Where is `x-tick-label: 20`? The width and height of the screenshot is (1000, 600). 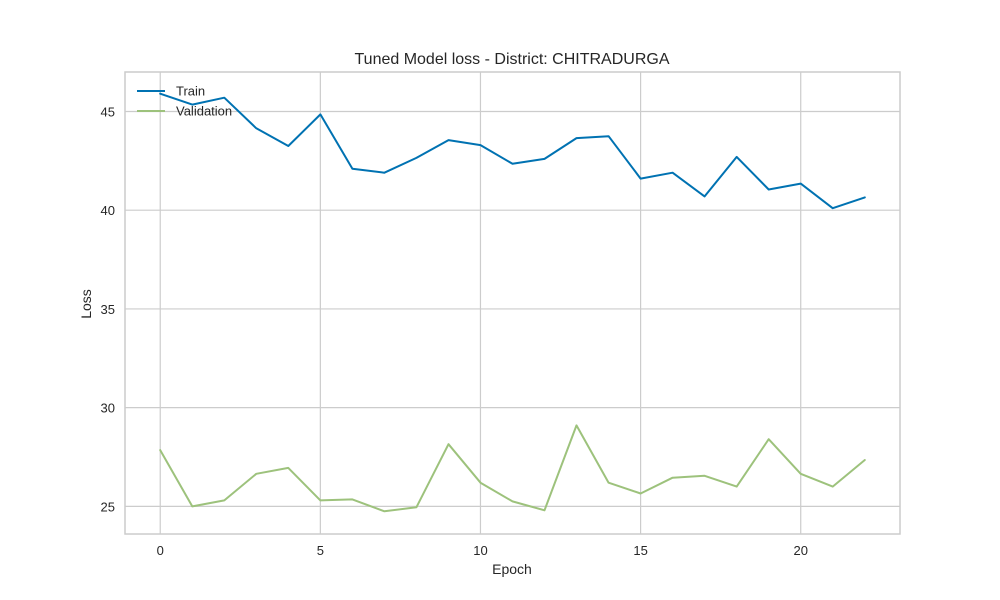 x-tick-label: 20 is located at coordinates (800, 550).